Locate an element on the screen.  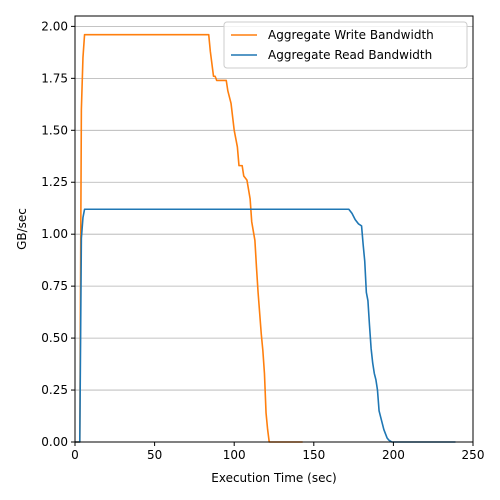
x-tick-label-0: 0 is located at coordinates (75, 455).